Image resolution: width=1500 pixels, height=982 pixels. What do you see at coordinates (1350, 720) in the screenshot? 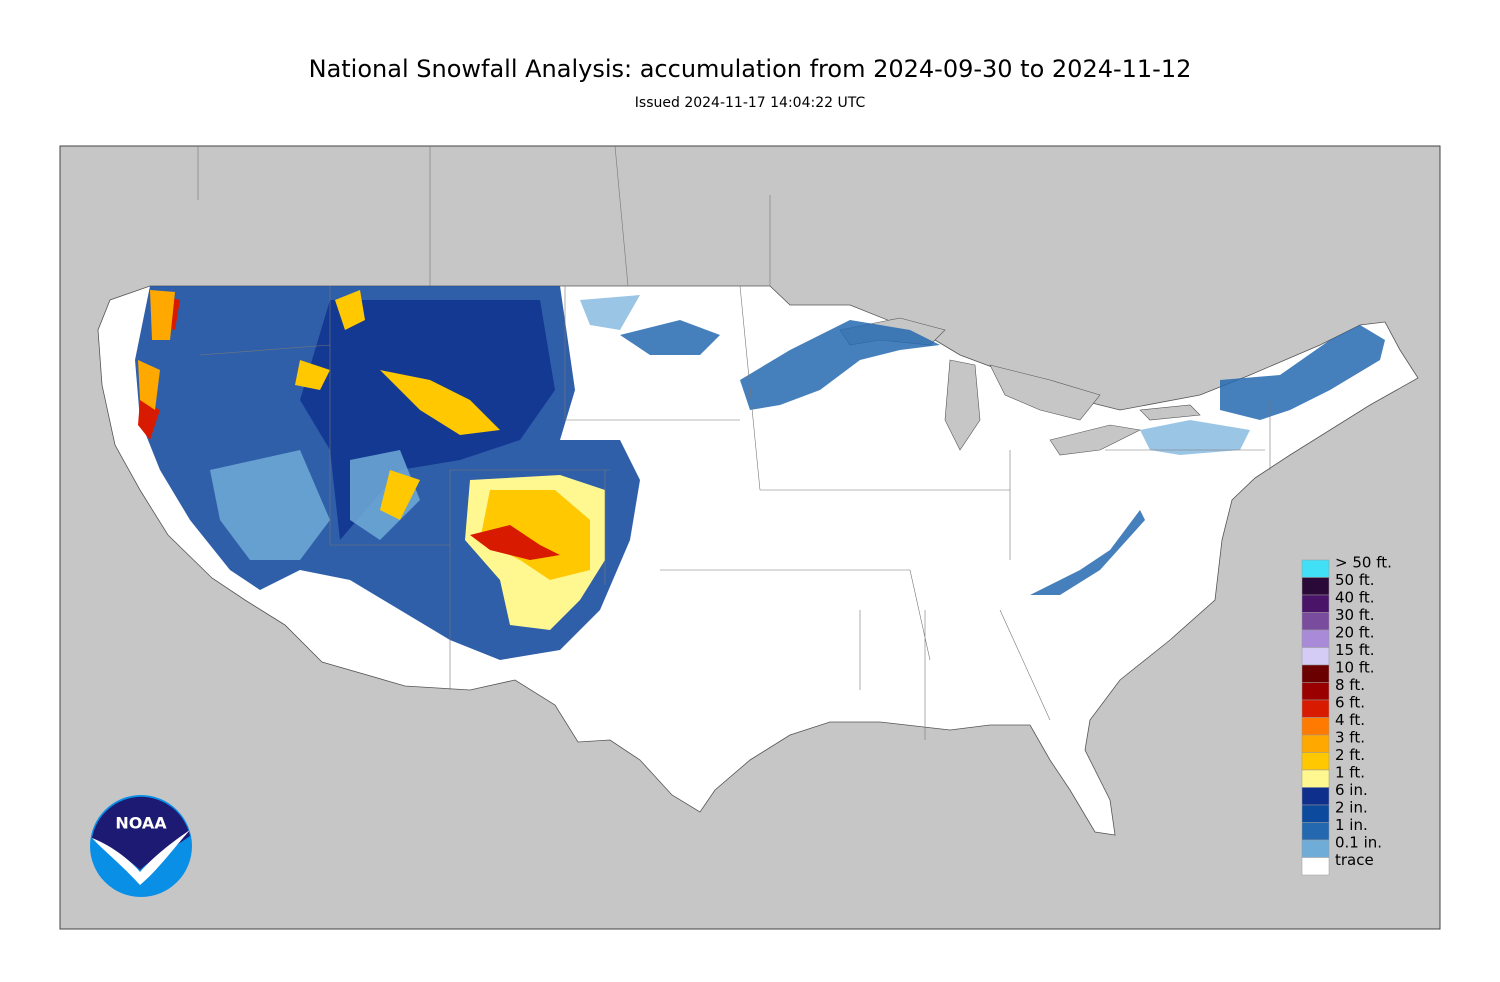
I see `legend-label: 4 ft.` at bounding box center [1350, 720].